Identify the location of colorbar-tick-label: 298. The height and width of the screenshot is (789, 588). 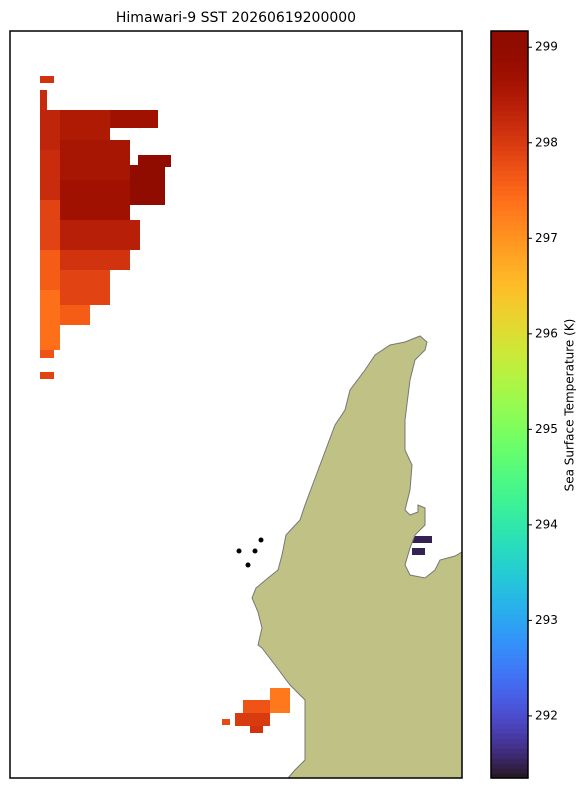
(546, 142).